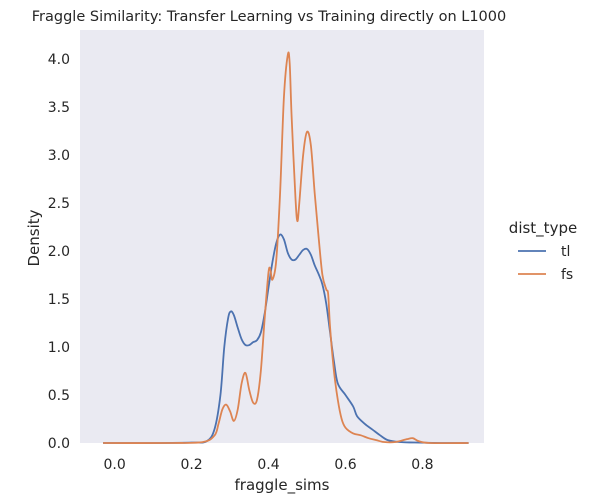  Describe the element at coordinates (59, 156) in the screenshot. I see `y-tick-label: 3.0` at that location.